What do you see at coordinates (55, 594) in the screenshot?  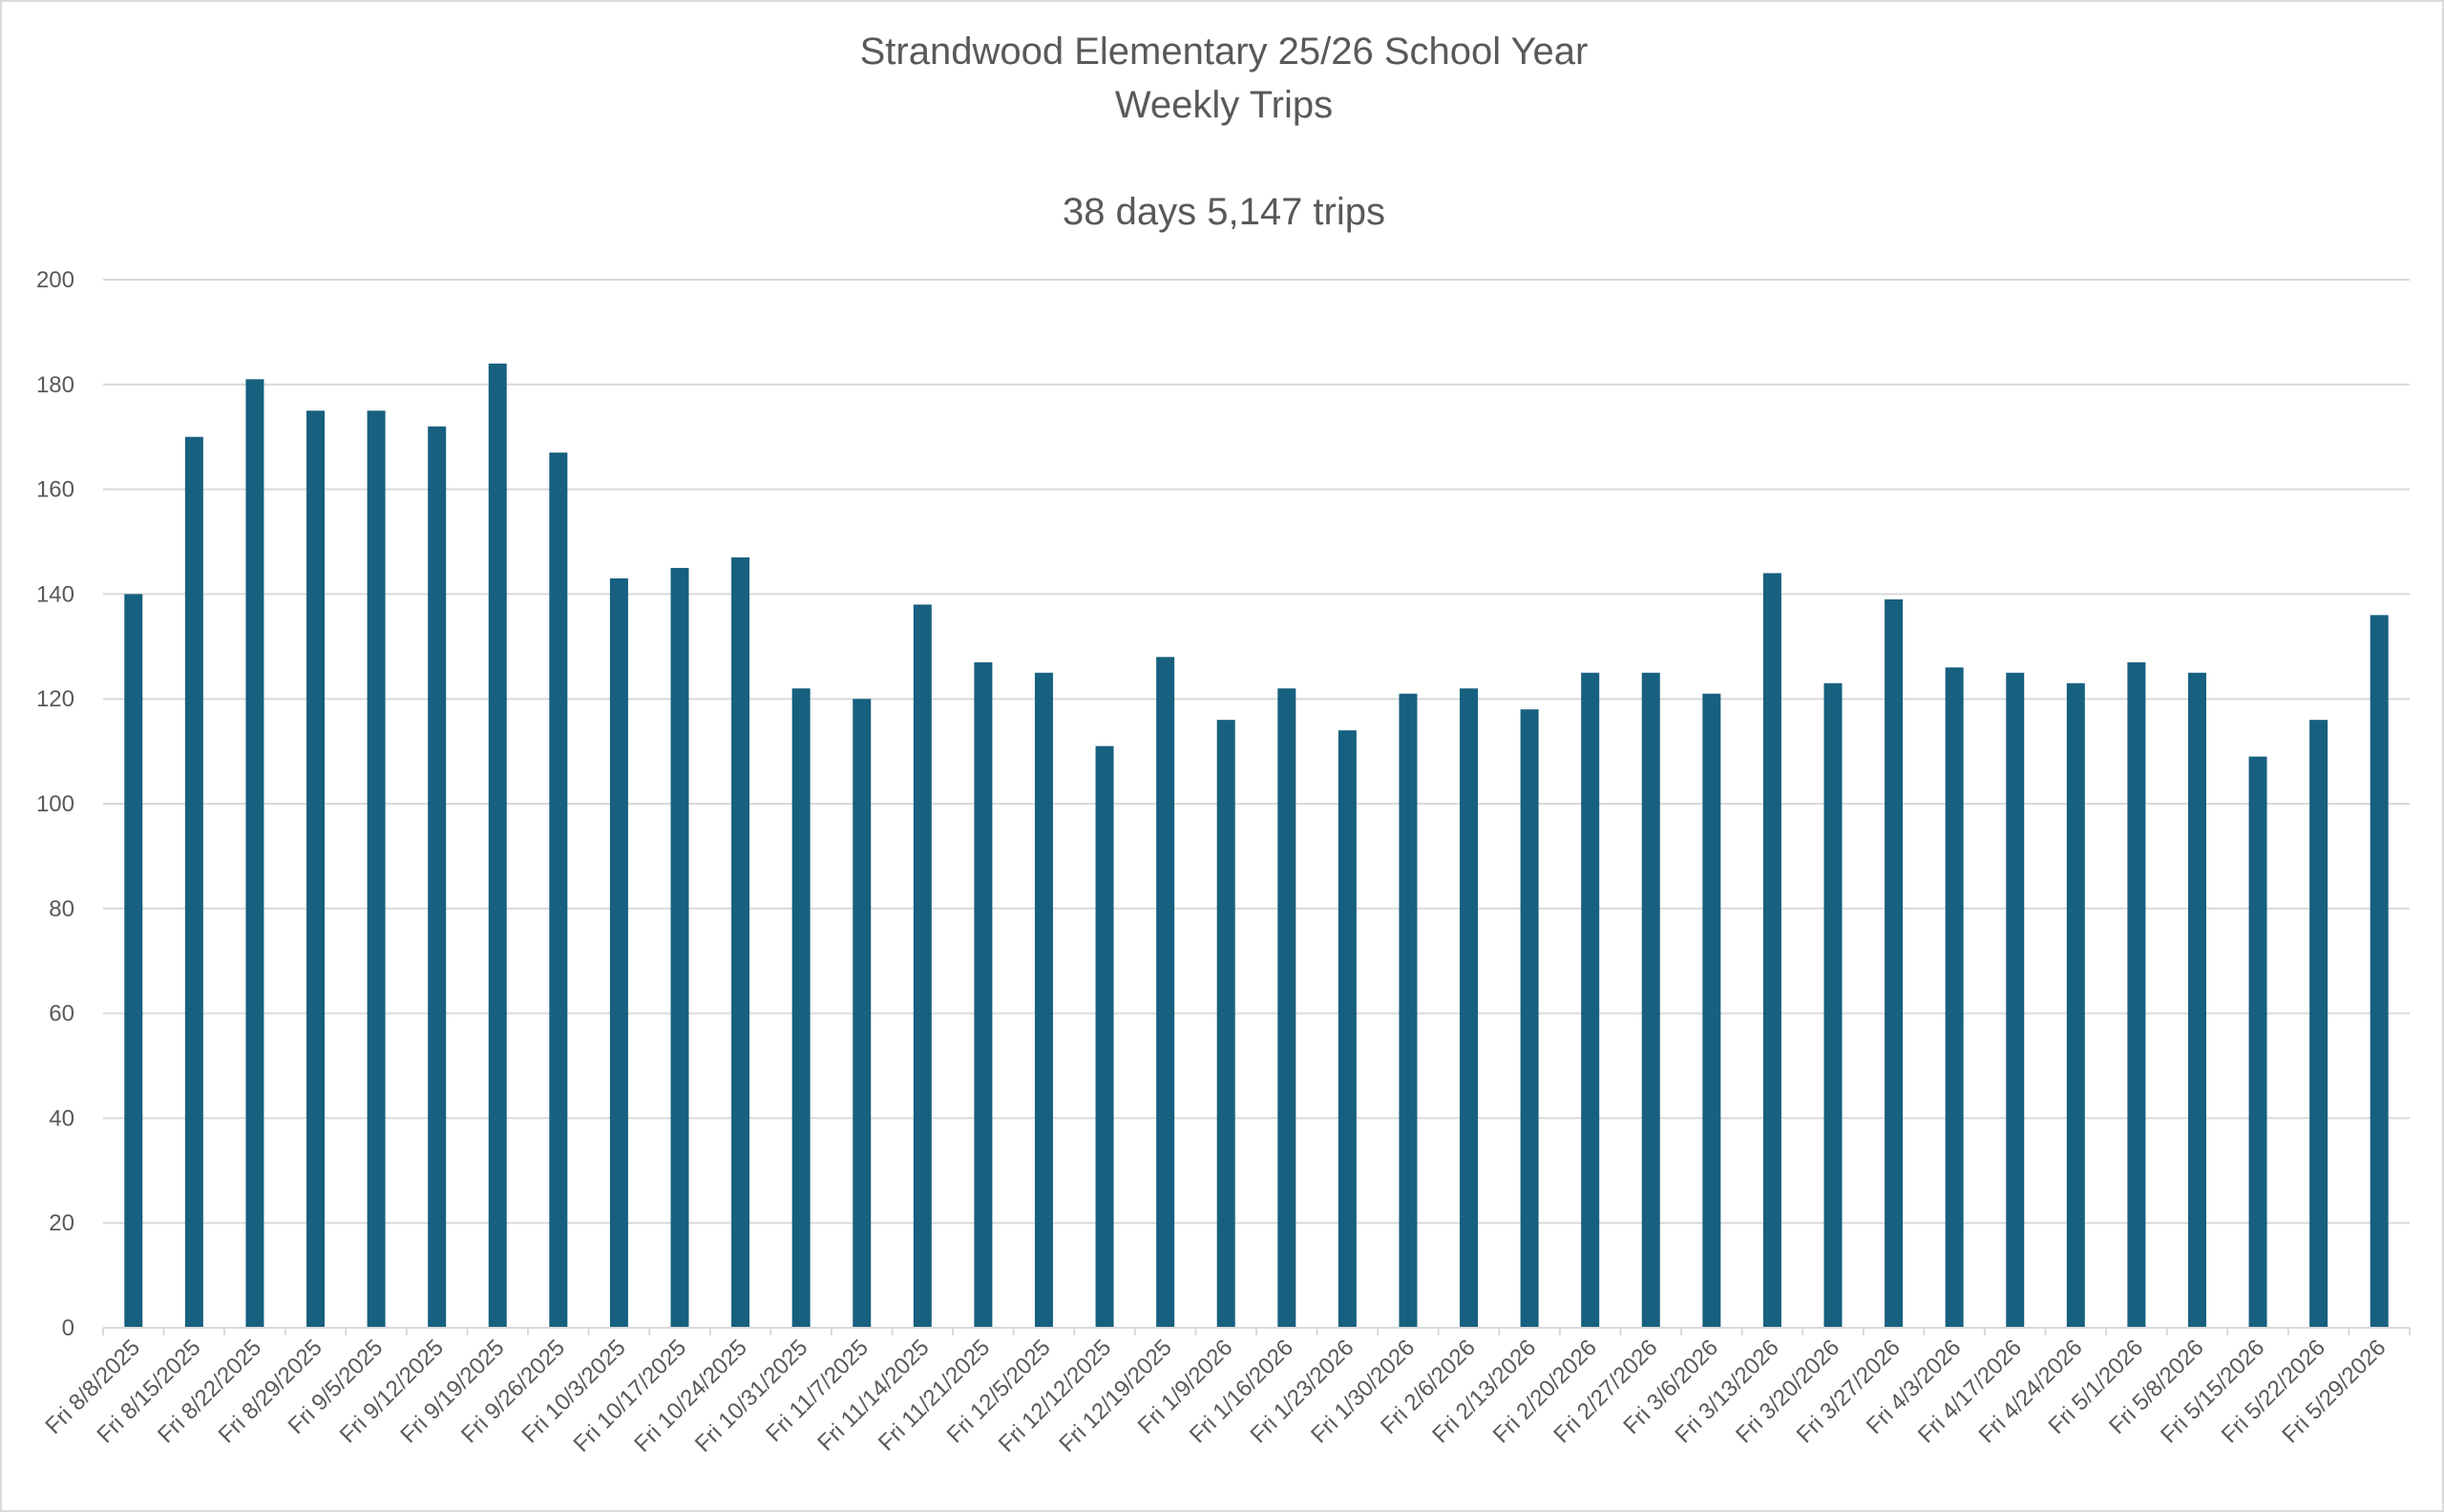 I see `y-tick-label: 140` at bounding box center [55, 594].